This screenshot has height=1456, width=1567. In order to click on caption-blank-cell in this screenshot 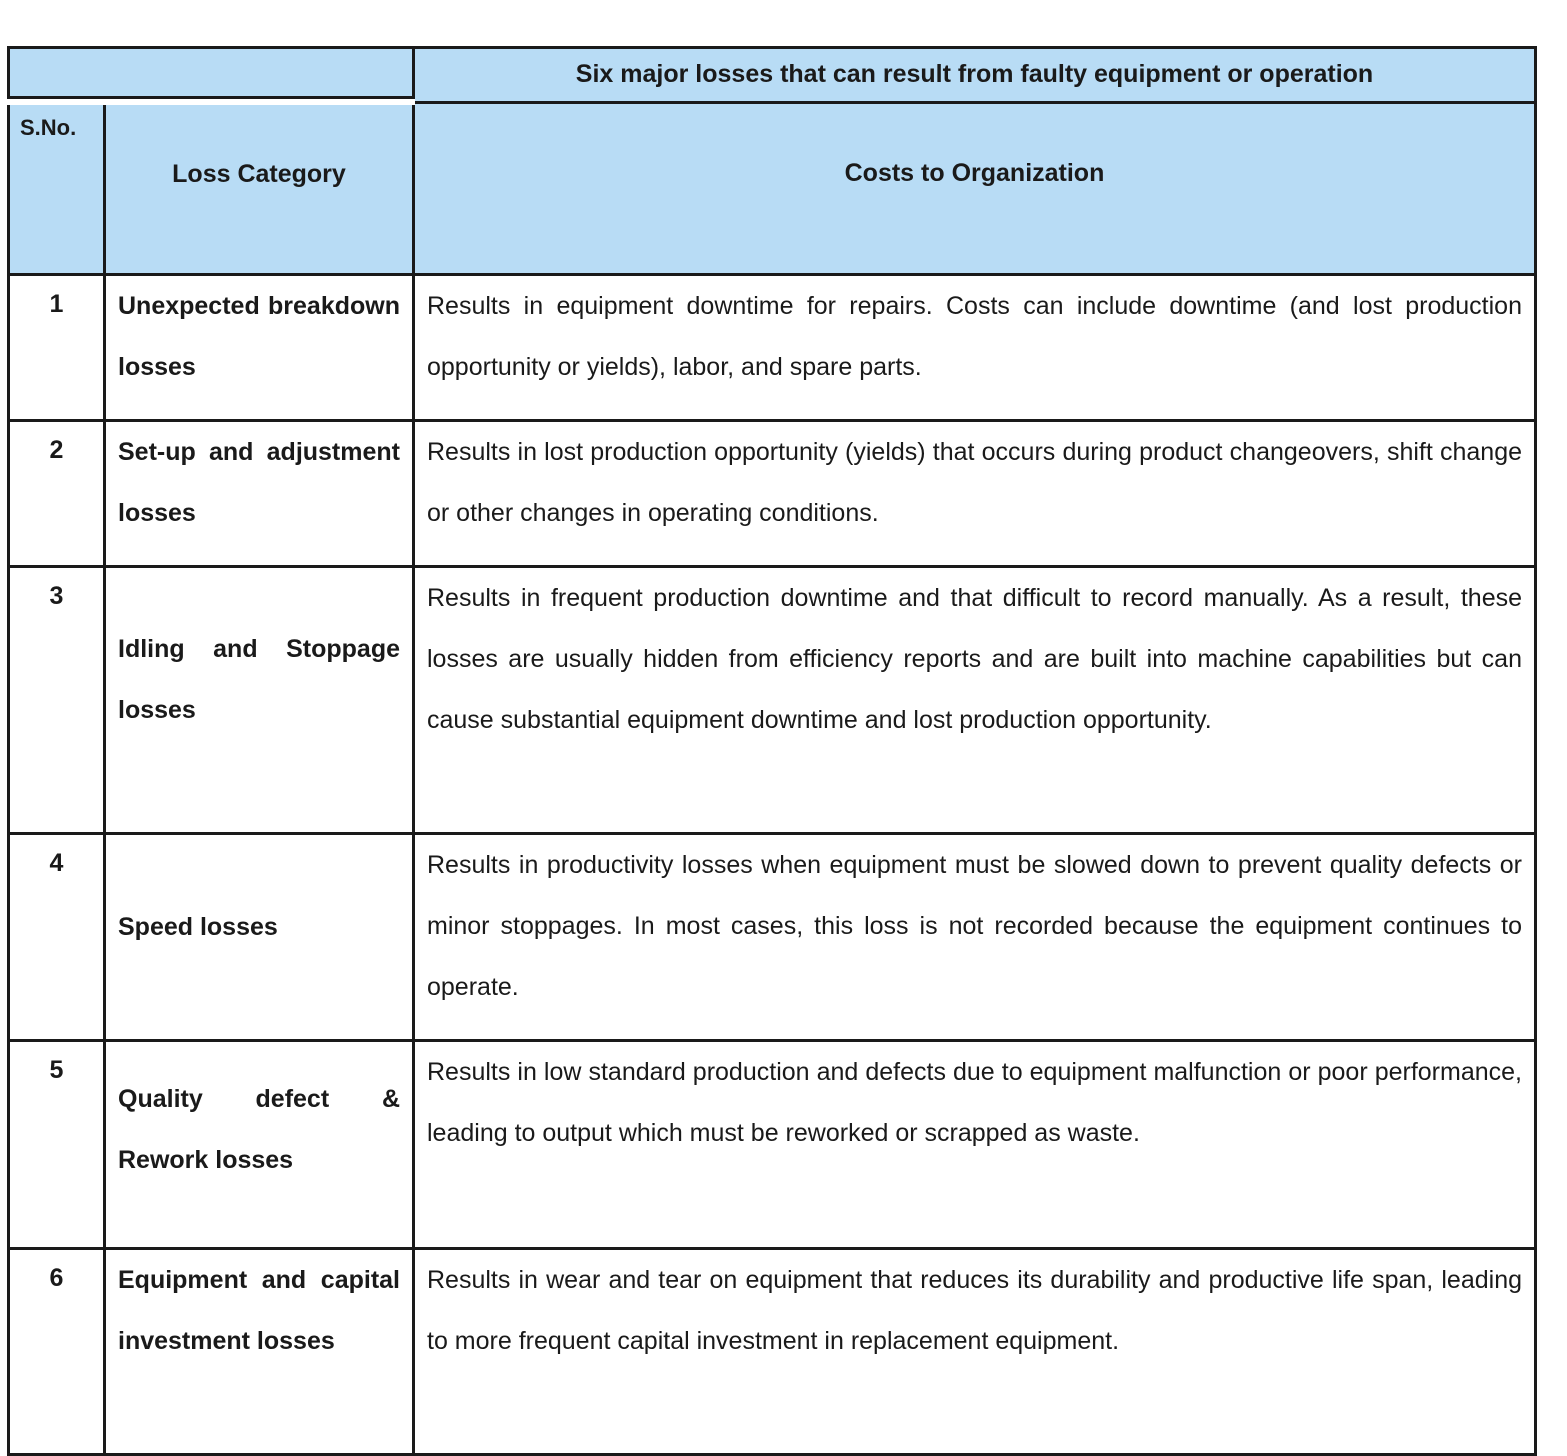, I will do `click(211, 75)`.